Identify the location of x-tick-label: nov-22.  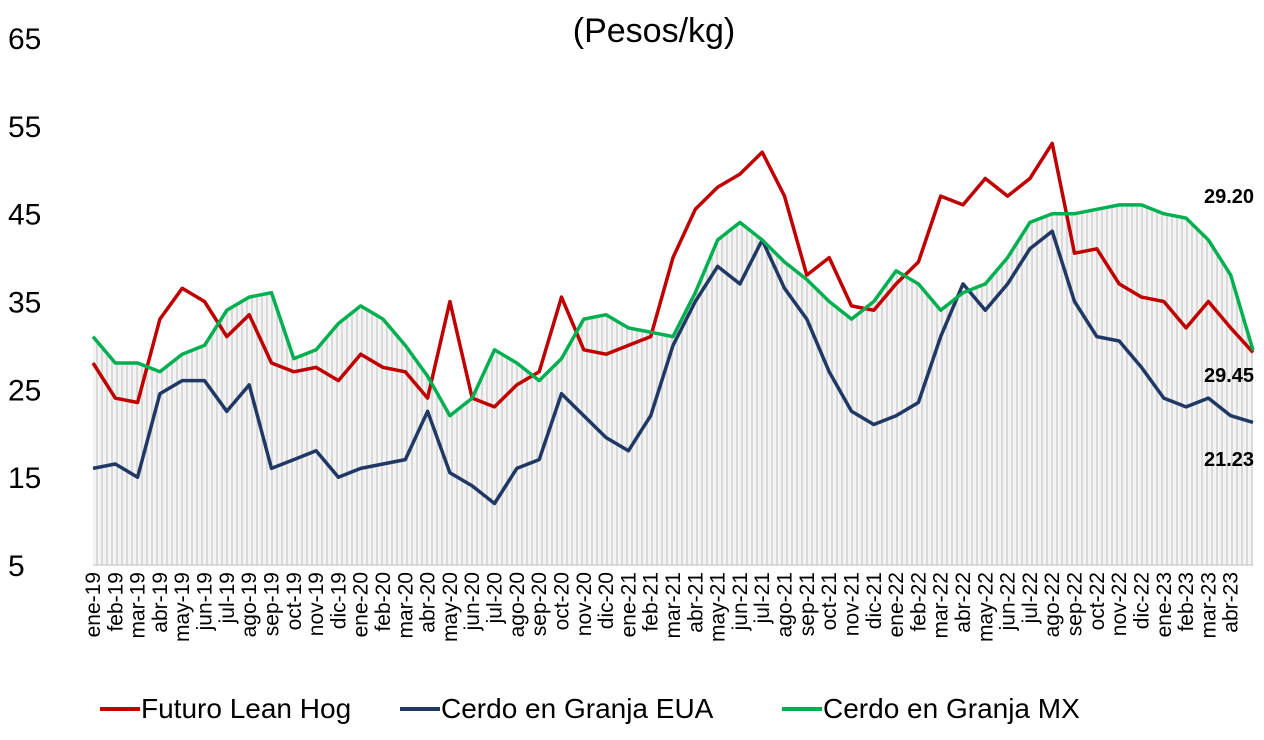
(1119, 604).